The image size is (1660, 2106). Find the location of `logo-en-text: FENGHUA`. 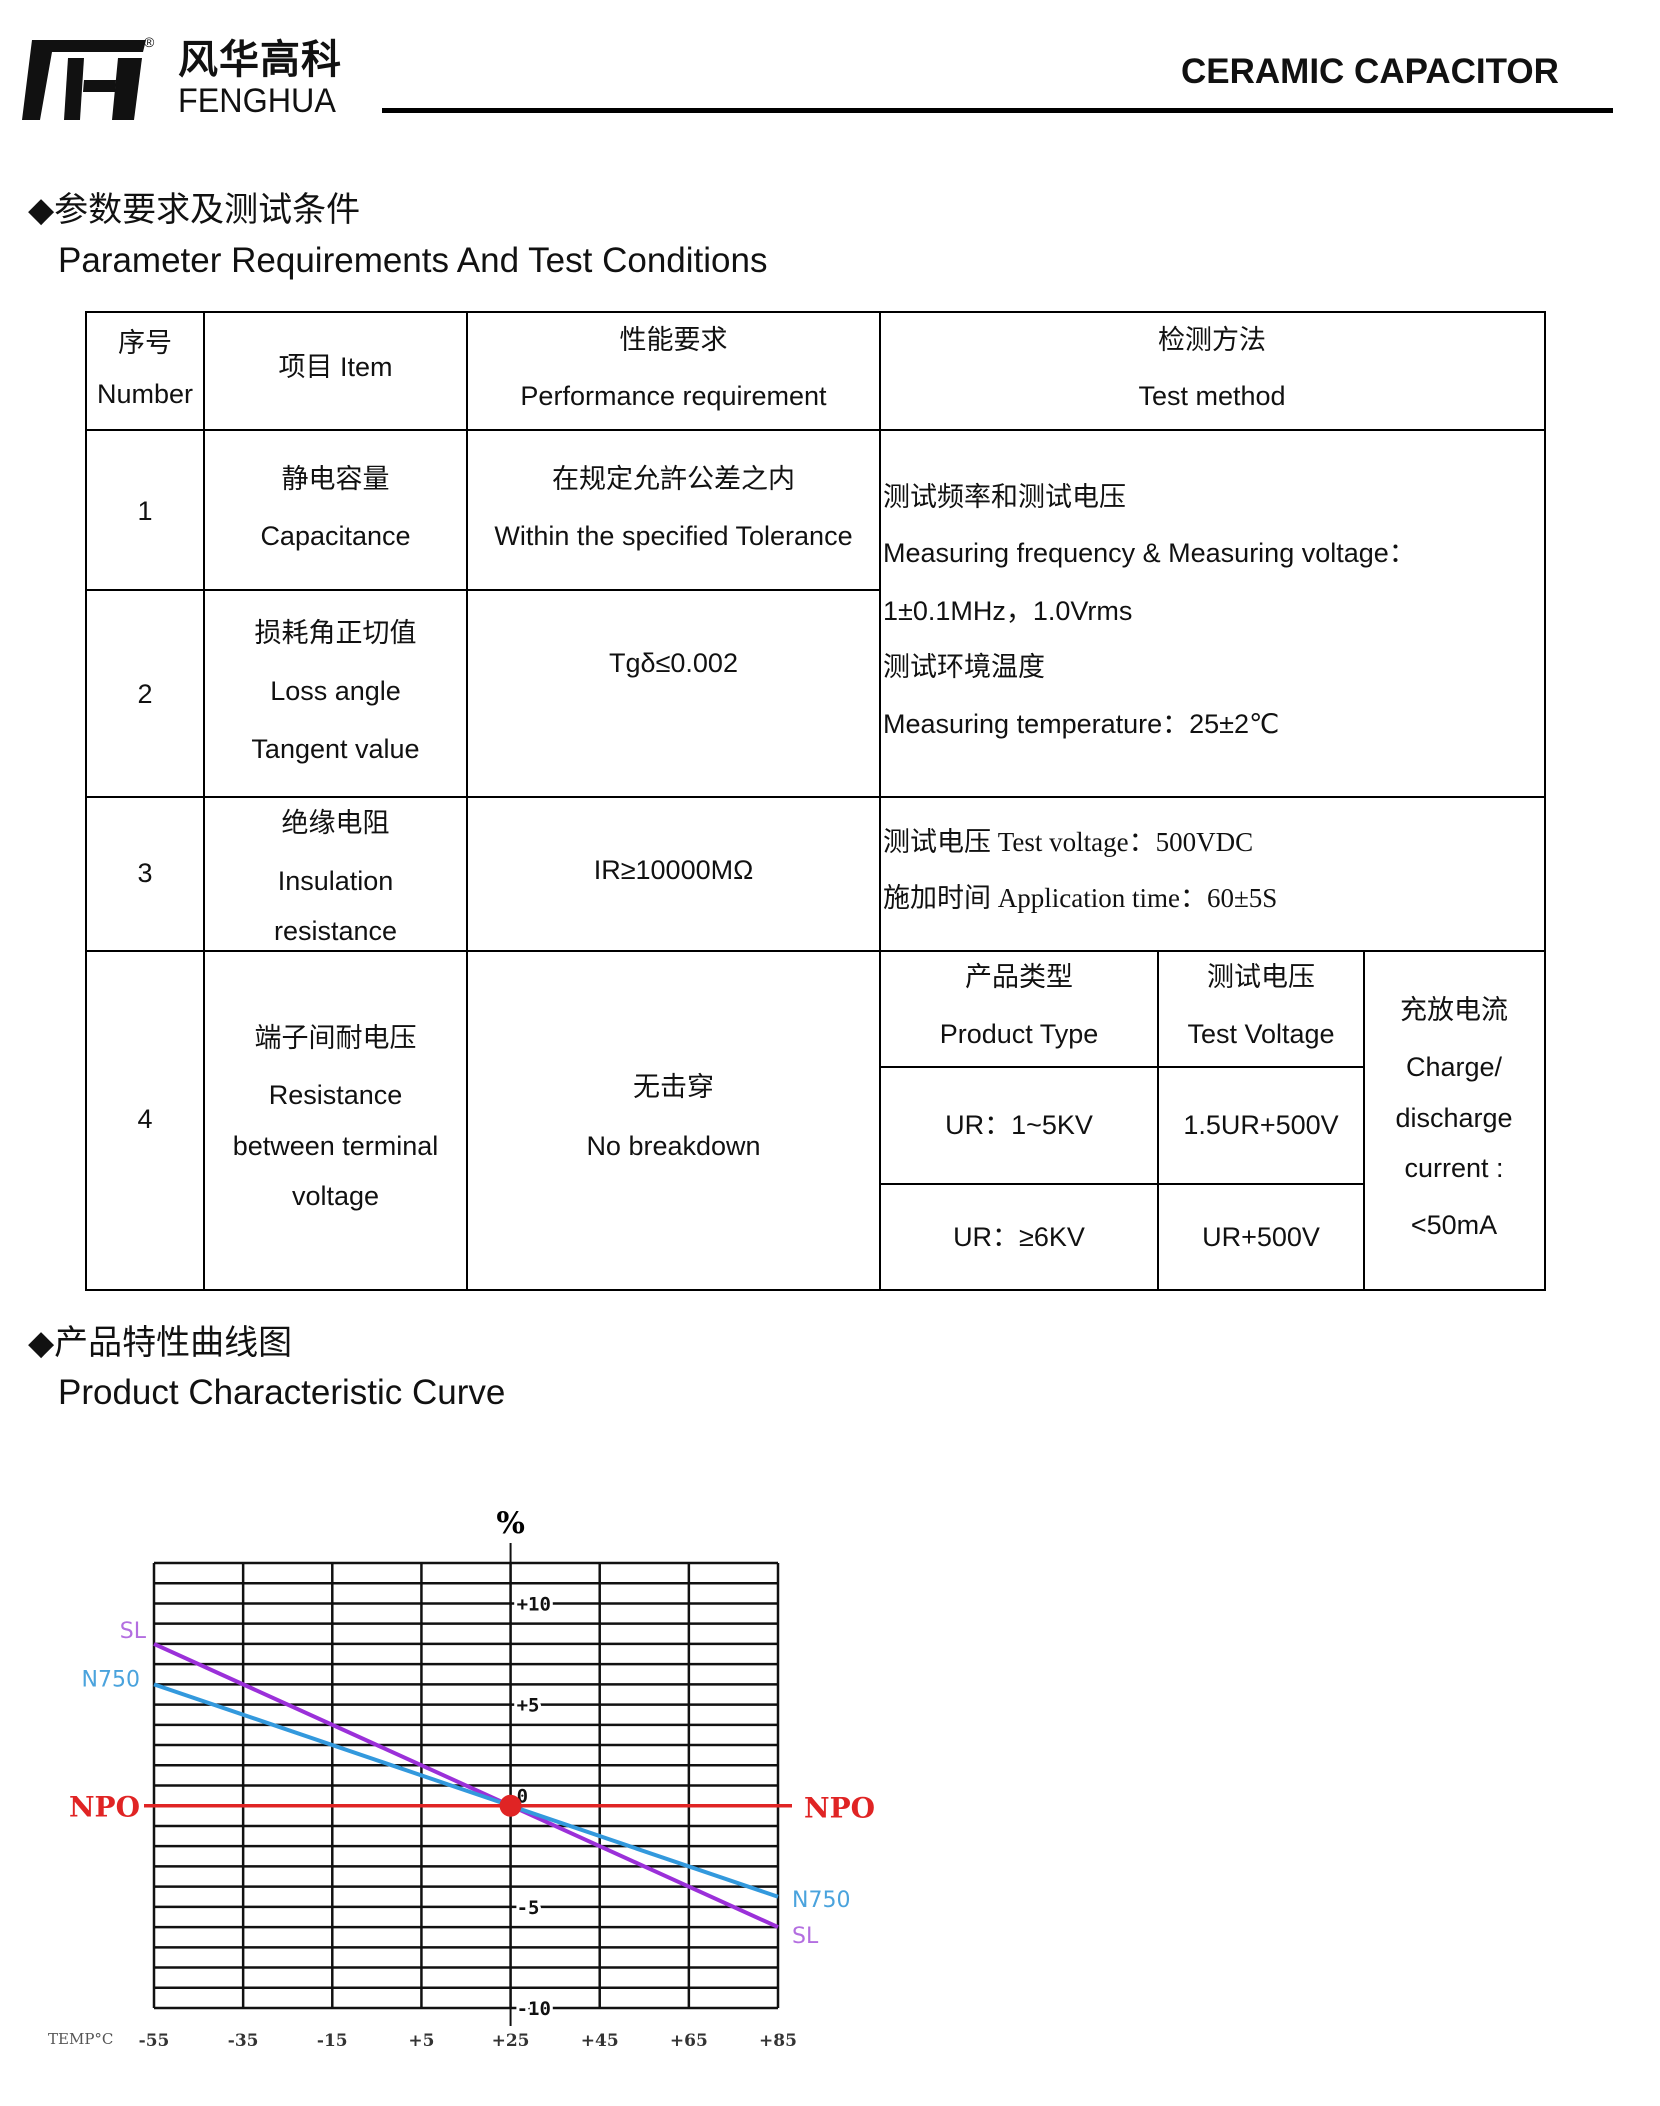

logo-en-text: FENGHUA is located at coordinates (257, 101).